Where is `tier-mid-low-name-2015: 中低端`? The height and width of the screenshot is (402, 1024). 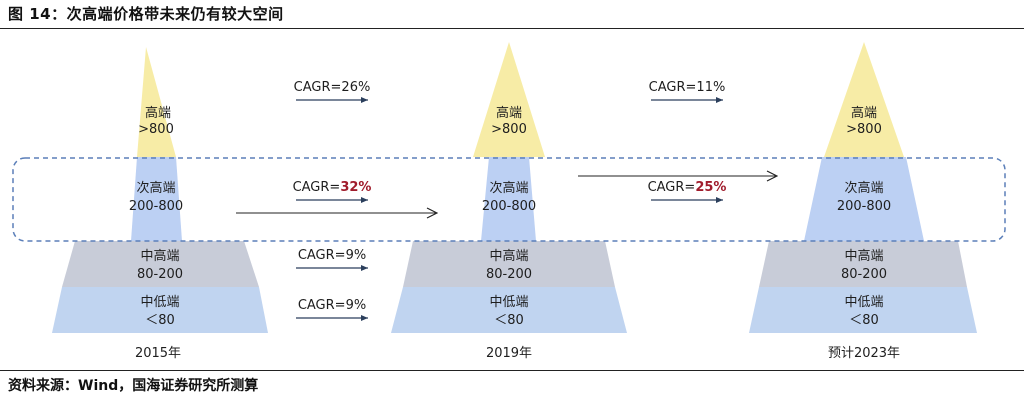
tier-mid-low-name-2015: 中低端 is located at coordinates (159, 302).